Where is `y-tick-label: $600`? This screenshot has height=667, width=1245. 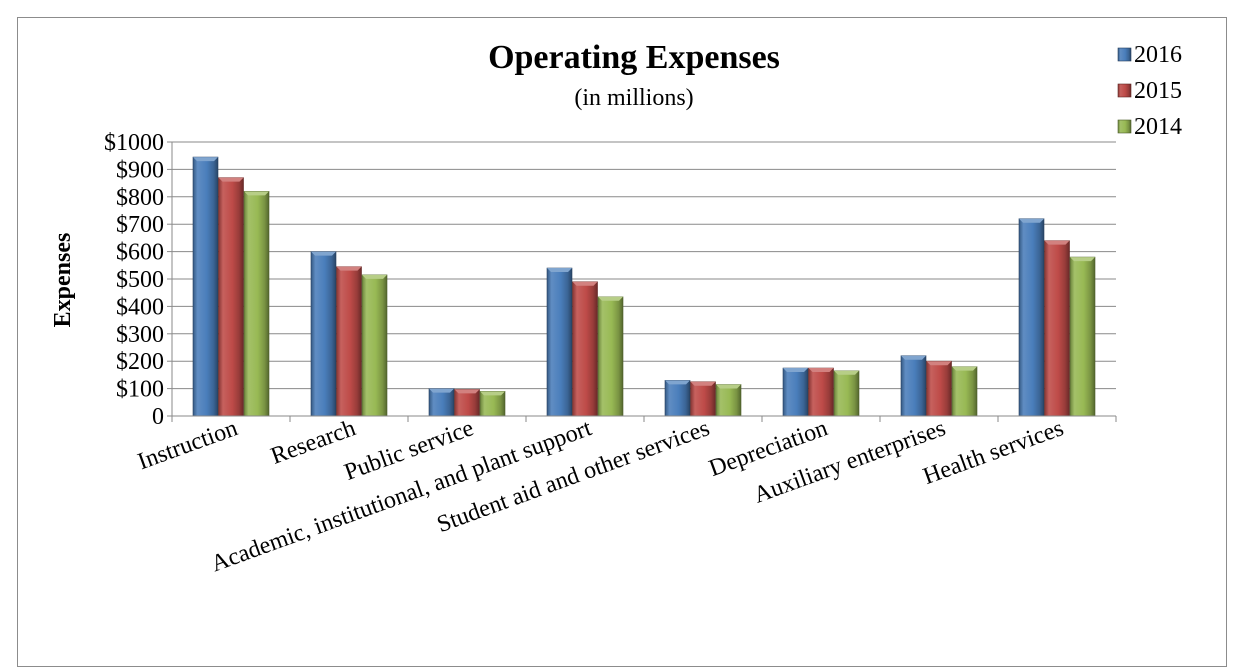 y-tick-label: $600 is located at coordinates (140, 253).